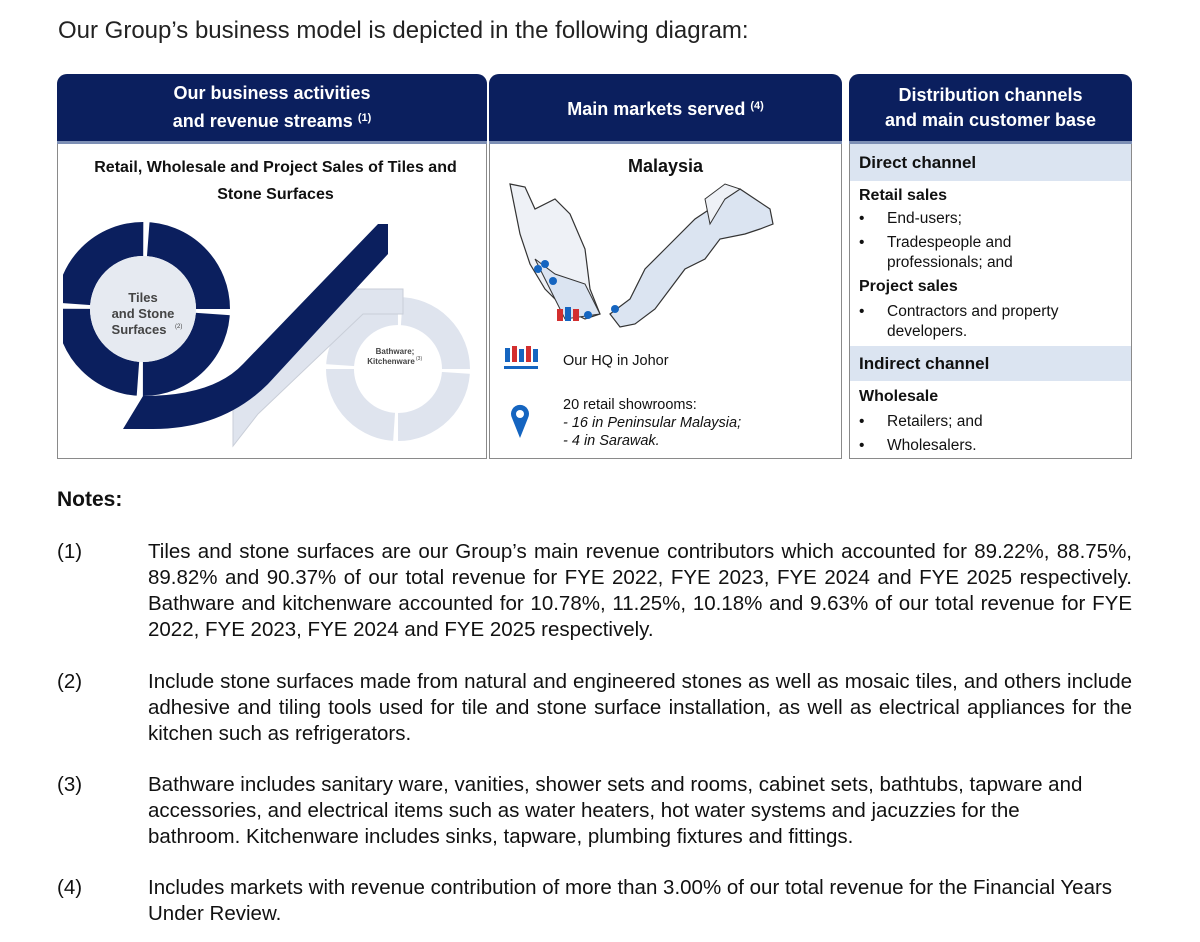 This screenshot has height=942, width=1200. I want to click on bullet-text: End-users;, so click(924, 218).